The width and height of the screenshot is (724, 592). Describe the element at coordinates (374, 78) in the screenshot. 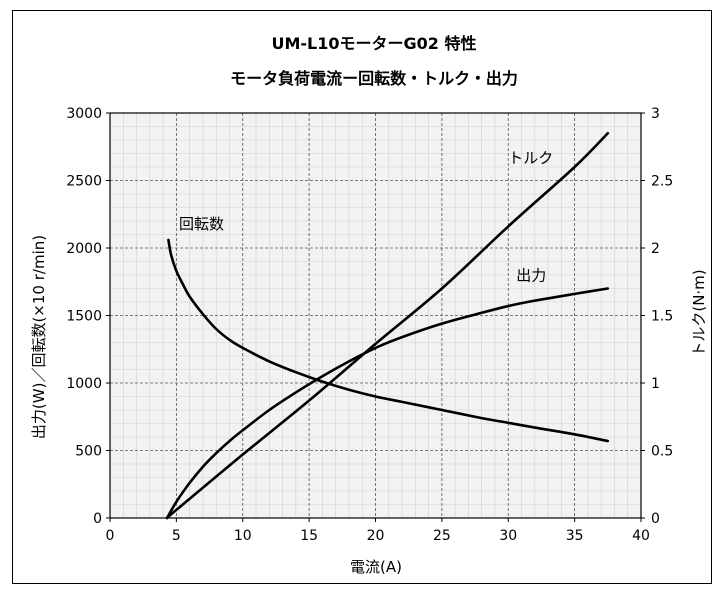

I see `chart-subtitle: モータ負荷電流ー回転数・トルク・出力` at that location.